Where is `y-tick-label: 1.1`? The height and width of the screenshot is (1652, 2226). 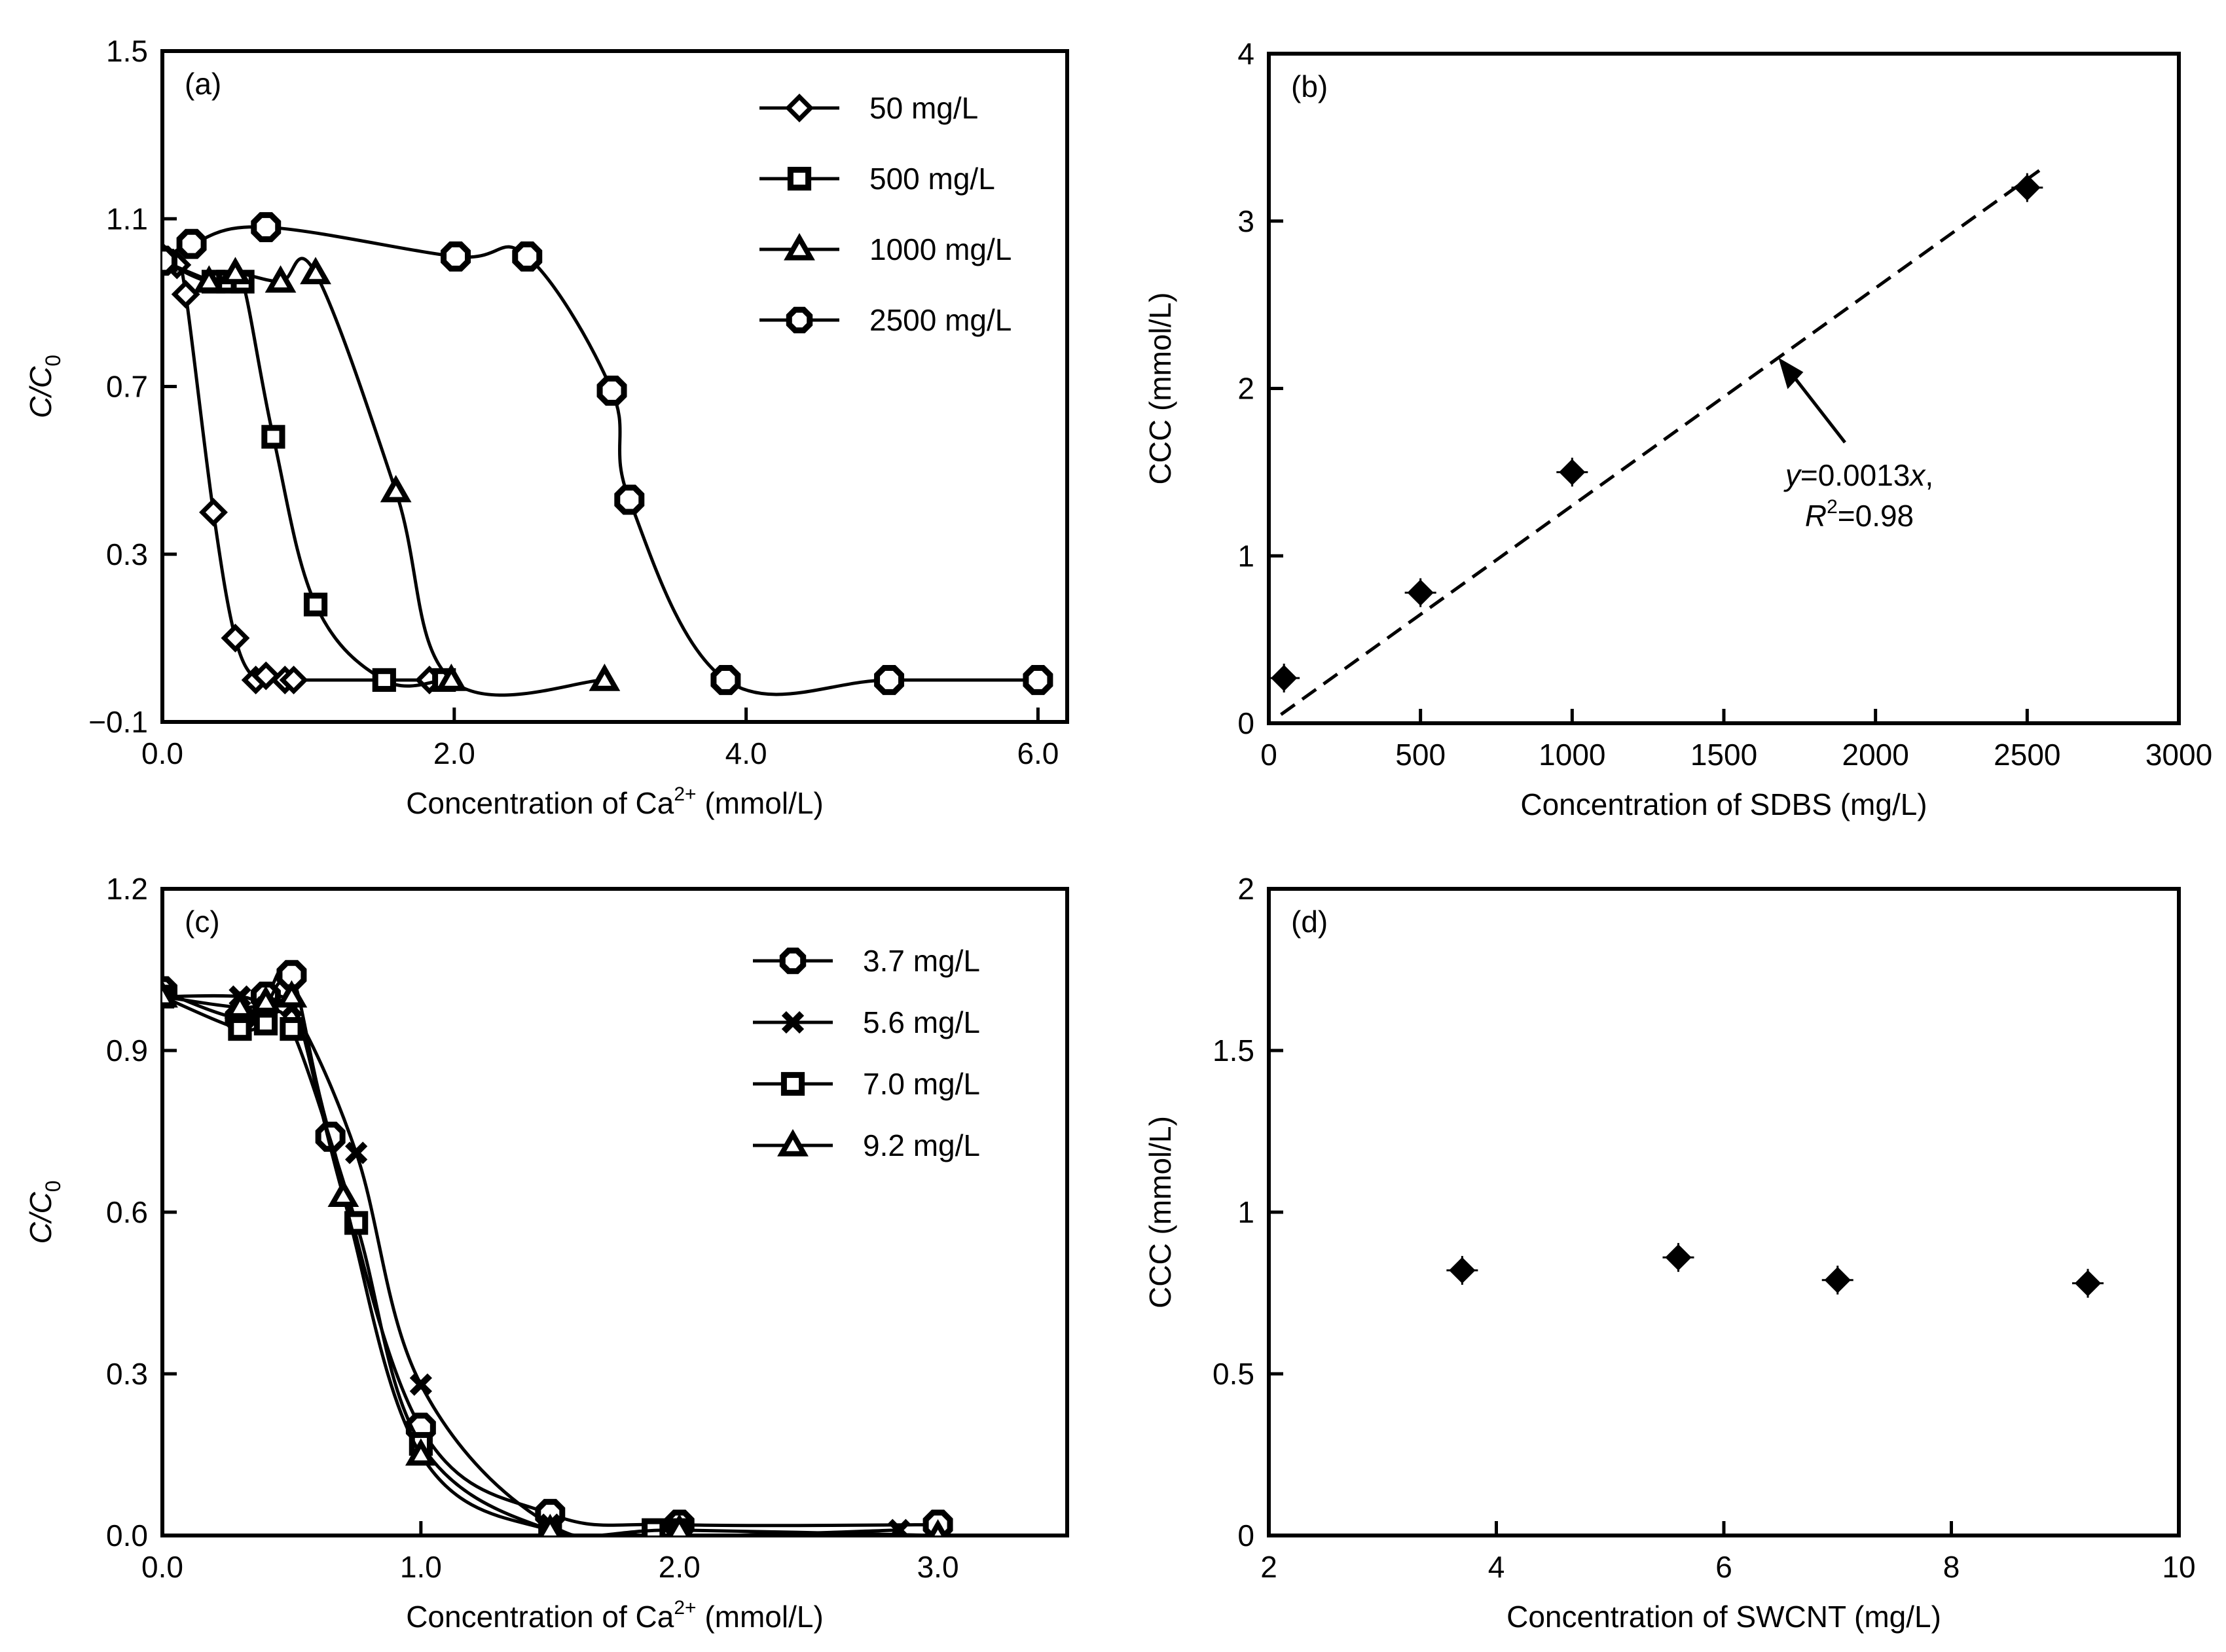
y-tick-label: 1.1 is located at coordinates (127, 219).